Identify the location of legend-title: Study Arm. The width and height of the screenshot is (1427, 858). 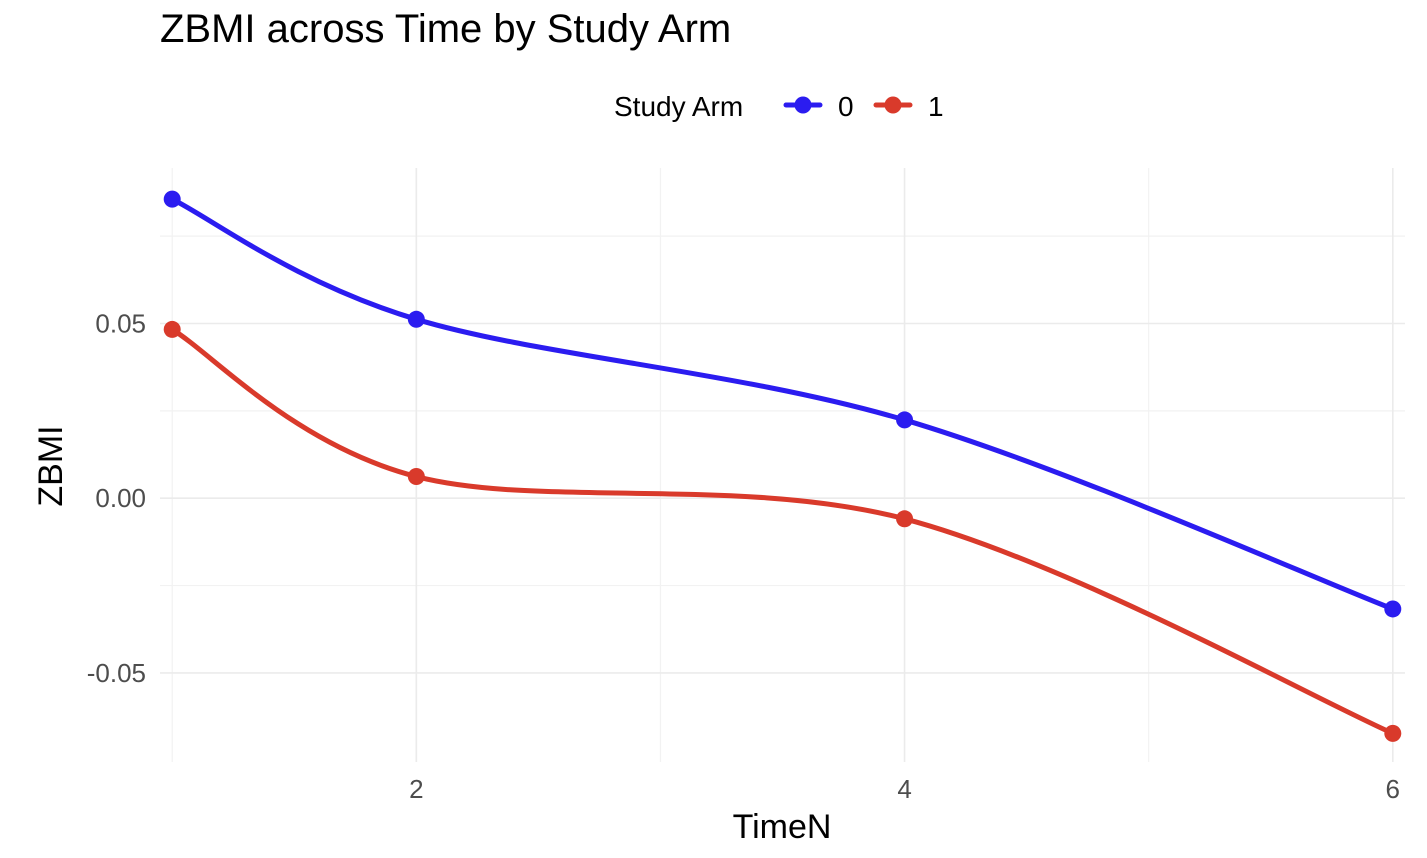
(678, 106).